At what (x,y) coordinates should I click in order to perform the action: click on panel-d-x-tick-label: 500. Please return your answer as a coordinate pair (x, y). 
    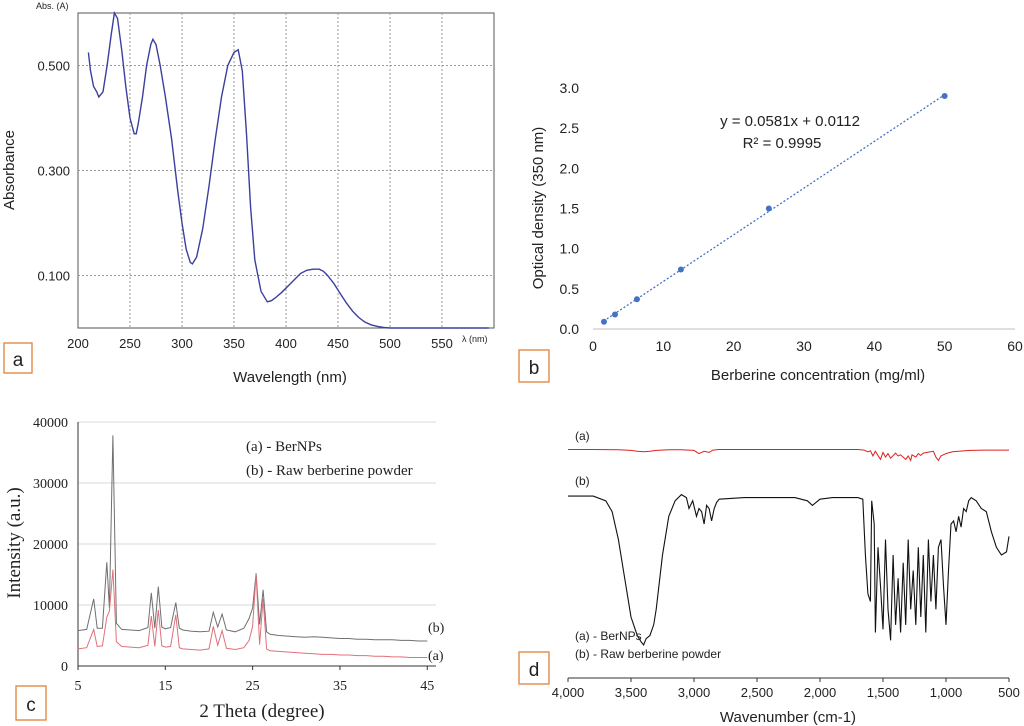
    Looking at the image, I should click on (1009, 692).